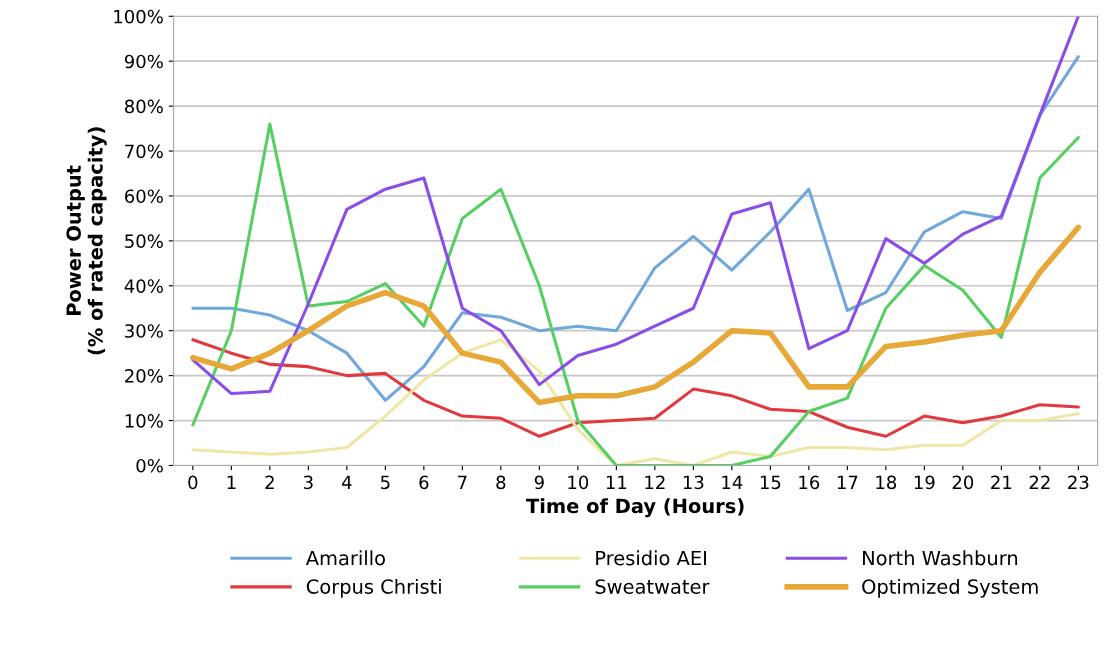  Describe the element at coordinates (346, 482) in the screenshot. I see `x-tick-label: 4` at that location.